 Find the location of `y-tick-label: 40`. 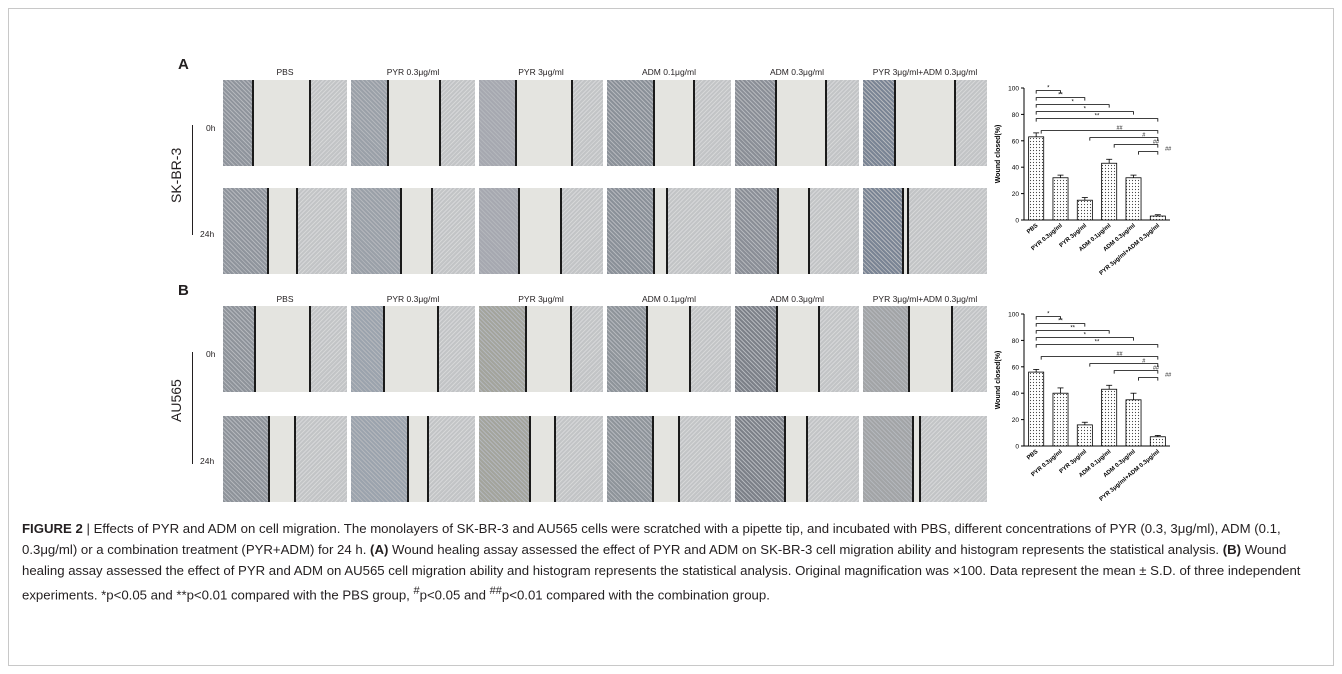

y-tick-label: 40 is located at coordinates (1016, 394).